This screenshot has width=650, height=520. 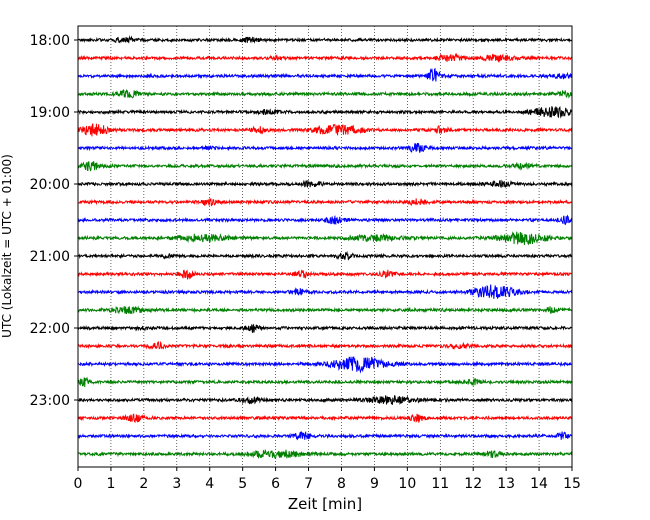 I want to click on x-tick-label: 8, so click(x=341, y=484).